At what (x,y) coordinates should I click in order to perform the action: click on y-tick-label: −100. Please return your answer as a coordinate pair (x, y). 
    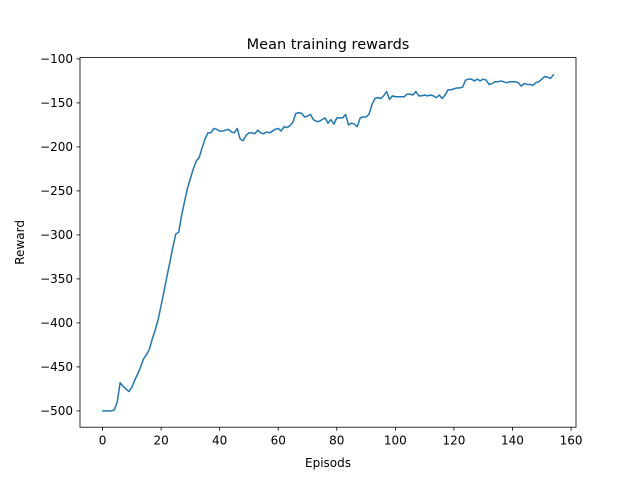
    Looking at the image, I should click on (56, 59).